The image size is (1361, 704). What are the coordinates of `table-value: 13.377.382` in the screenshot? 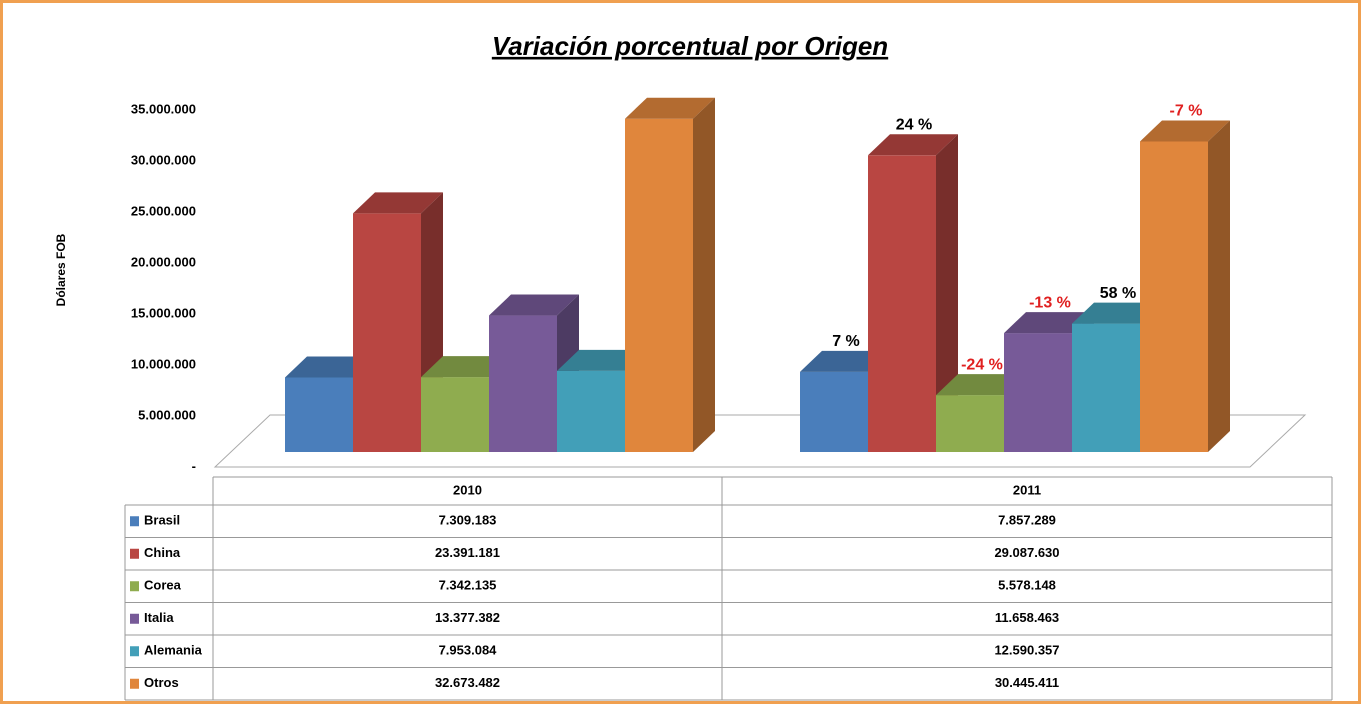 It's located at (467, 617).